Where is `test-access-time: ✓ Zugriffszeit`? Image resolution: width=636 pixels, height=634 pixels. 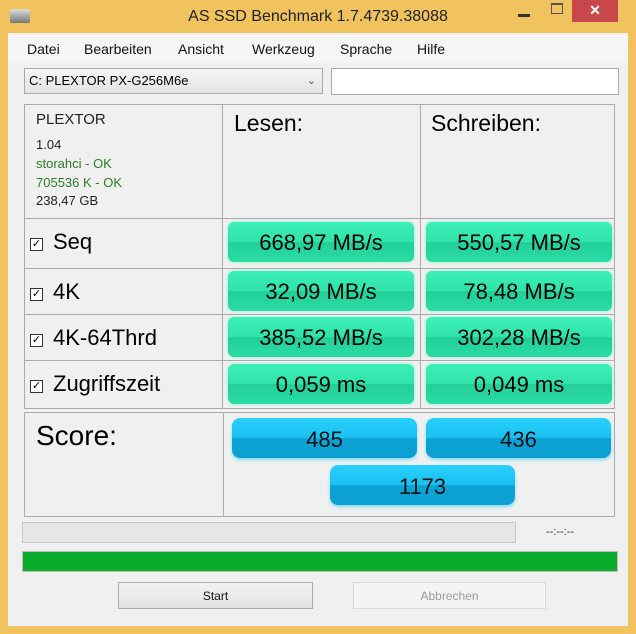 test-access-time: ✓ Zugriffszeit is located at coordinates (95, 384).